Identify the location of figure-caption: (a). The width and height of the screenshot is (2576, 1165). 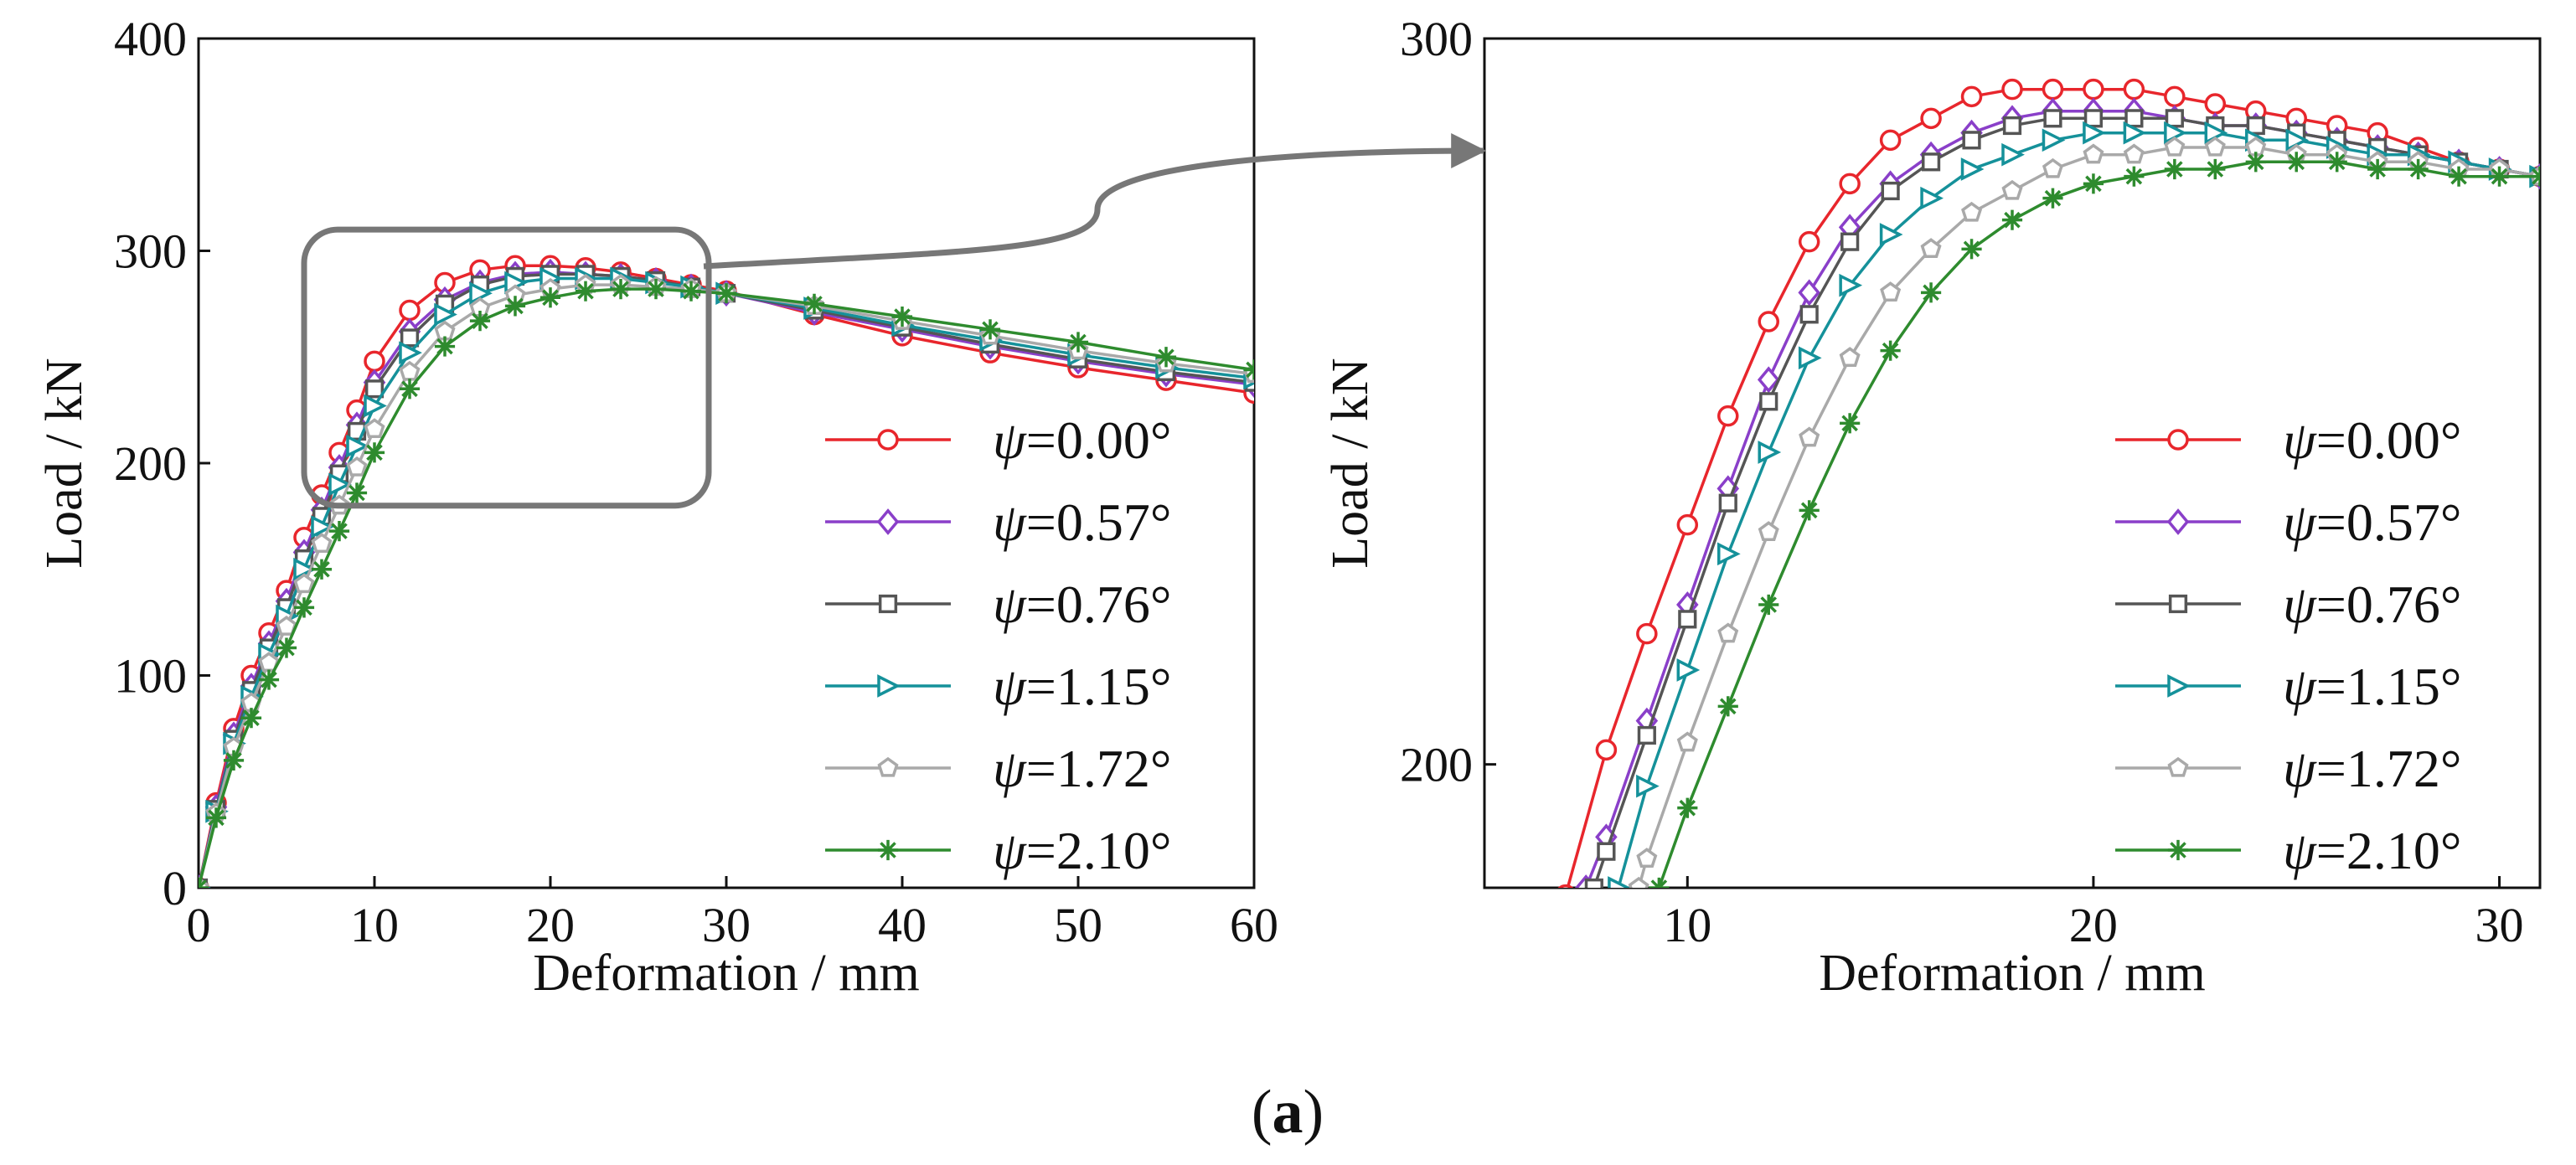
(1288, 1112).